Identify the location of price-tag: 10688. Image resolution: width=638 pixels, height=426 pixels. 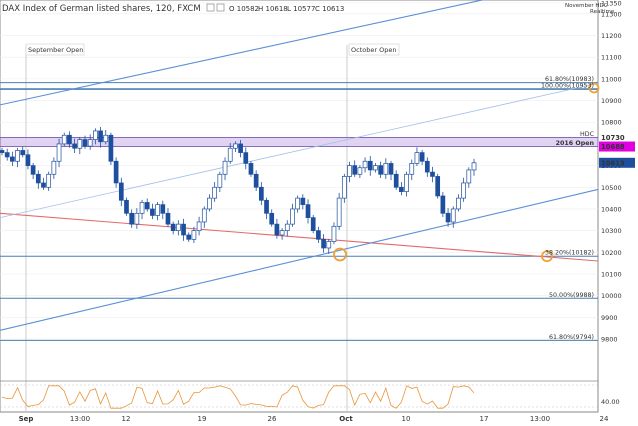
(613, 147).